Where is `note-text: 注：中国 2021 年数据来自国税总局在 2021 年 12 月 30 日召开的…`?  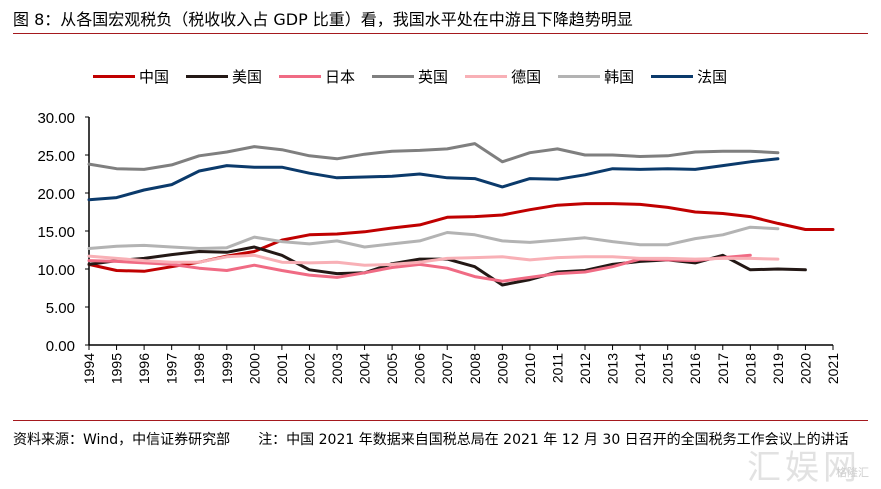 note-text: 注：中国 2021 年数据来自国税总局在 2021 年 12 月 30 日召开的… is located at coordinates (553, 440).